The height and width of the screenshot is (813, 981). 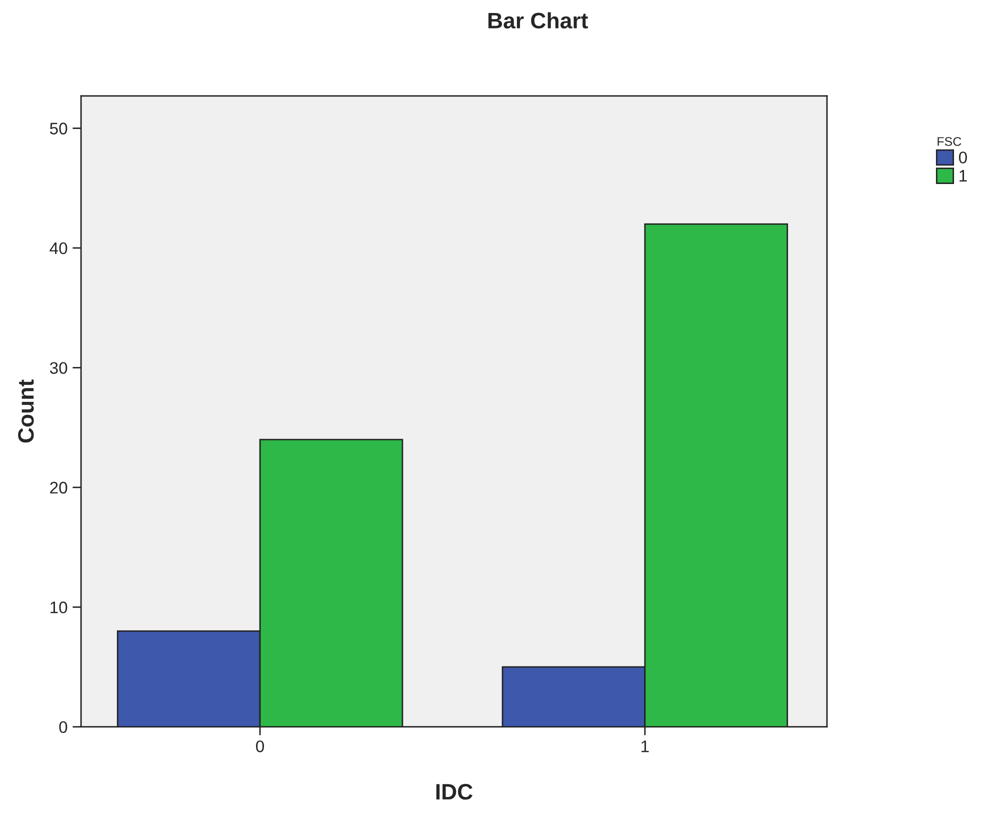 What do you see at coordinates (950, 141) in the screenshot?
I see `legend-title: FSC` at bounding box center [950, 141].